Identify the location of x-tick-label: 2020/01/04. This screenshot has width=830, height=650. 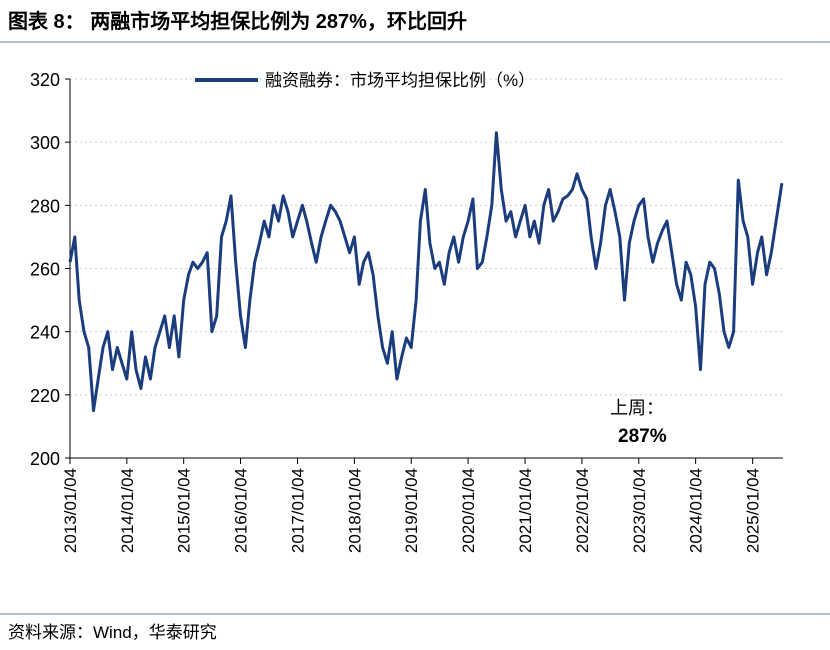
(468, 510).